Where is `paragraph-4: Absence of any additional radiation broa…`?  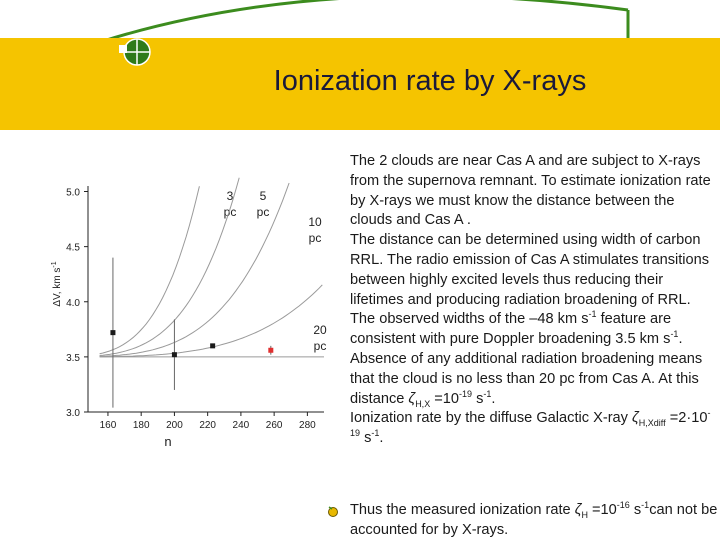
paragraph-4: Absence of any additional radiation broa… is located at coordinates (526, 379).